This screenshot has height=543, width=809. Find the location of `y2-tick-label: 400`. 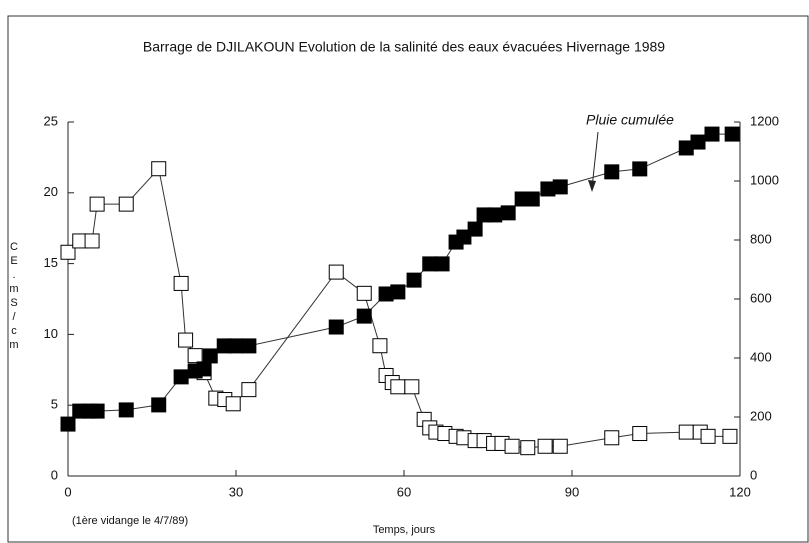

y2-tick-label: 400 is located at coordinates (761, 356).